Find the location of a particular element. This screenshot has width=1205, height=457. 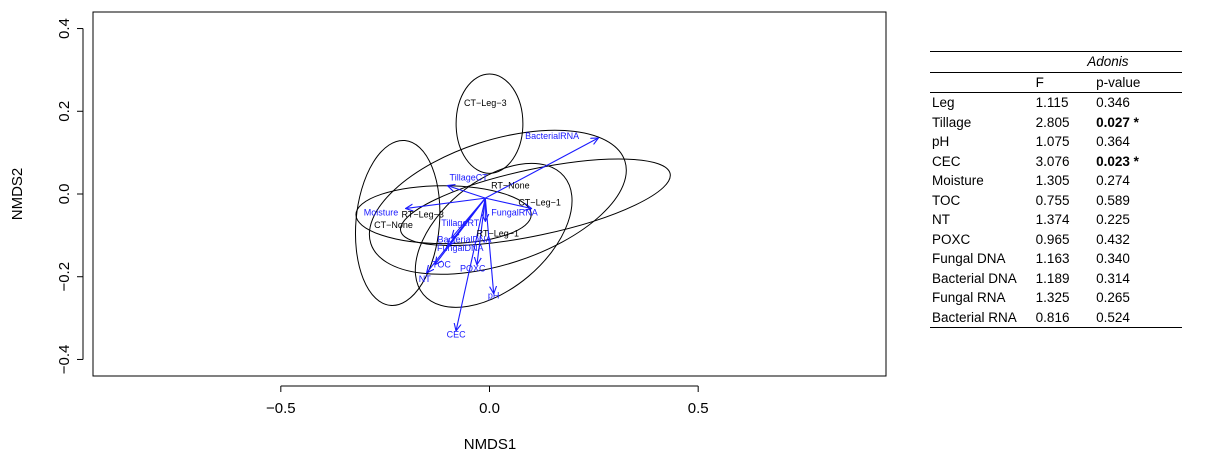

group-label: RT−Leg−3 is located at coordinates (423, 215).